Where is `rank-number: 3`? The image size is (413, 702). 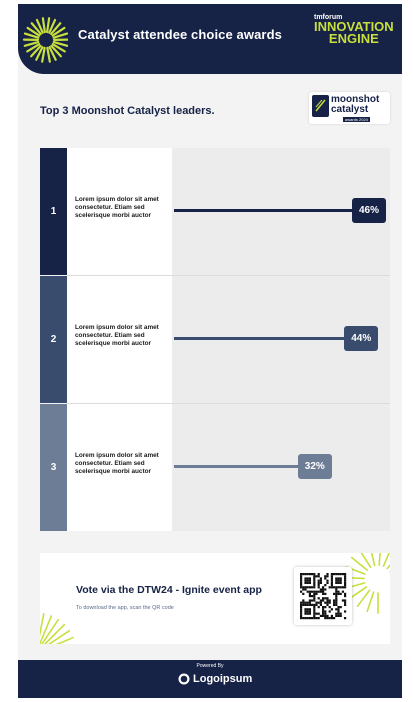
rank-number: 3 is located at coordinates (53, 467).